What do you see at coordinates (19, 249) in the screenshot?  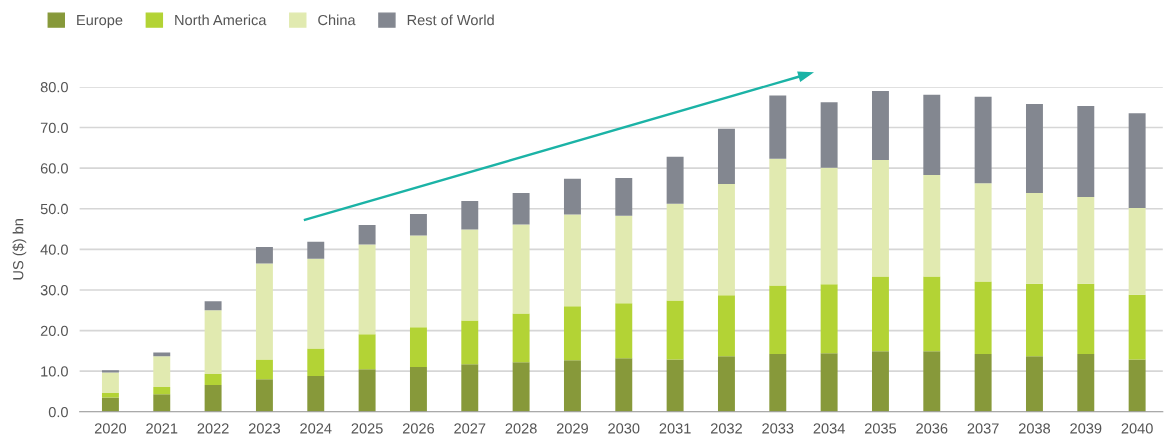 I see `y-axis-title: US ($) bn` at bounding box center [19, 249].